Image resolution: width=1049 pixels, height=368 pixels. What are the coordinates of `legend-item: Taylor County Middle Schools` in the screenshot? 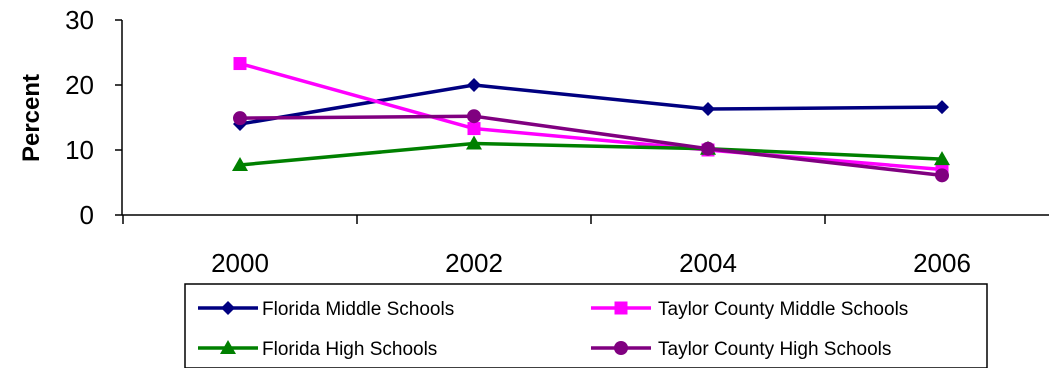 It's located at (749, 309).